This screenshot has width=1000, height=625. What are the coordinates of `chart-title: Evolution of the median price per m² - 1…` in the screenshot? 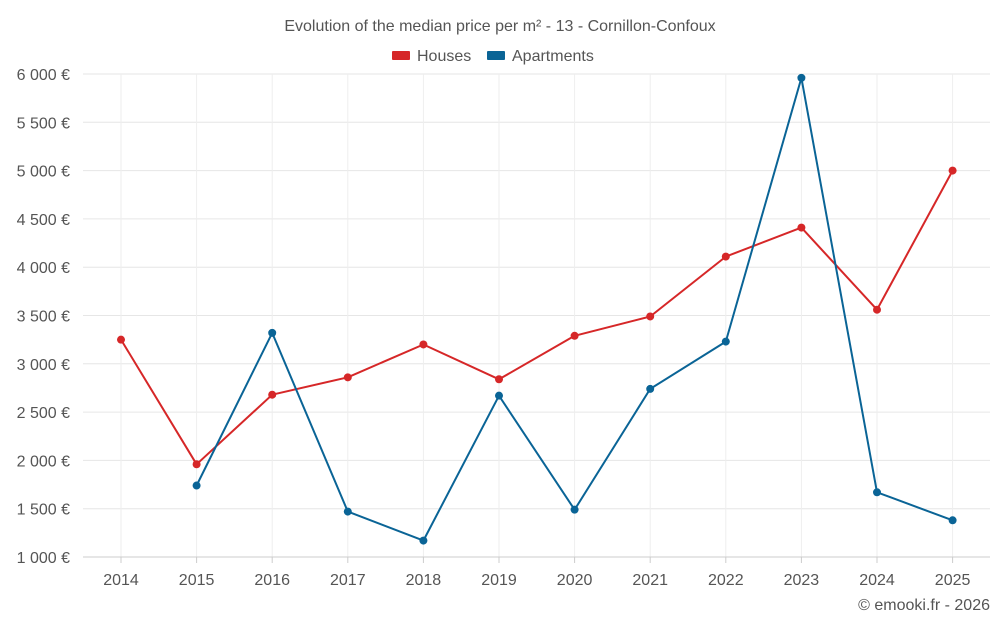 It's located at (499, 26).